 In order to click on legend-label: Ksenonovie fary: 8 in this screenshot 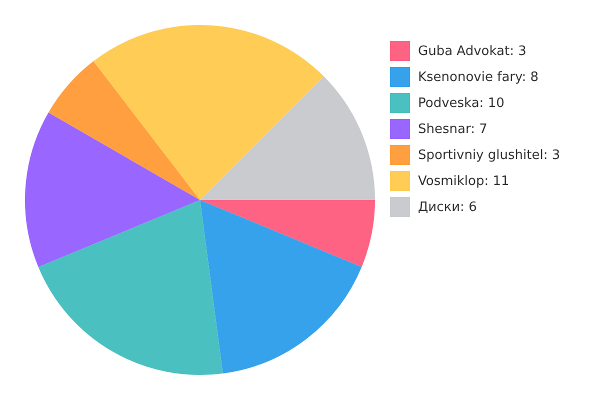, I will do `click(478, 77)`.